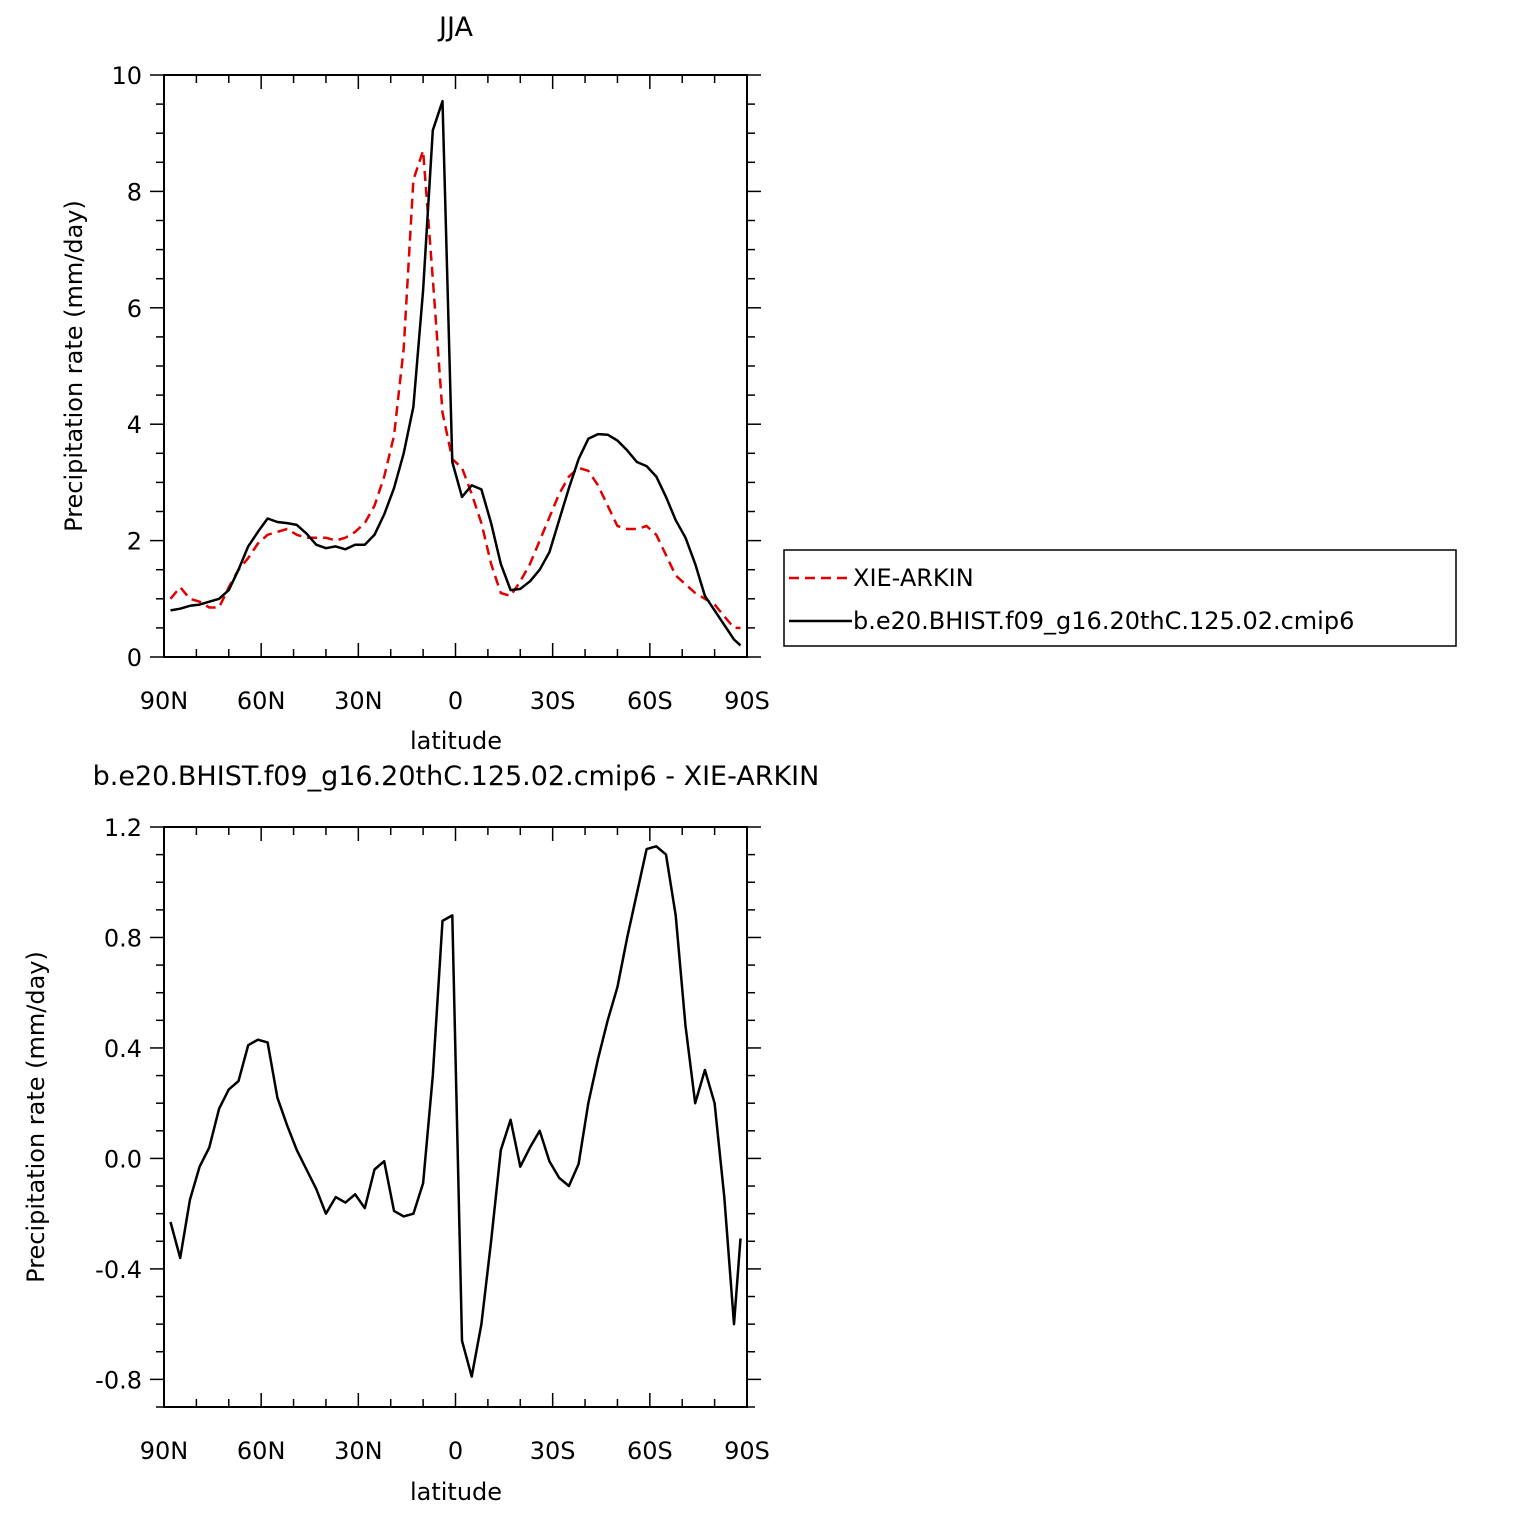  Describe the element at coordinates (134, 309) in the screenshot. I see `y-tick-label: 6` at that location.